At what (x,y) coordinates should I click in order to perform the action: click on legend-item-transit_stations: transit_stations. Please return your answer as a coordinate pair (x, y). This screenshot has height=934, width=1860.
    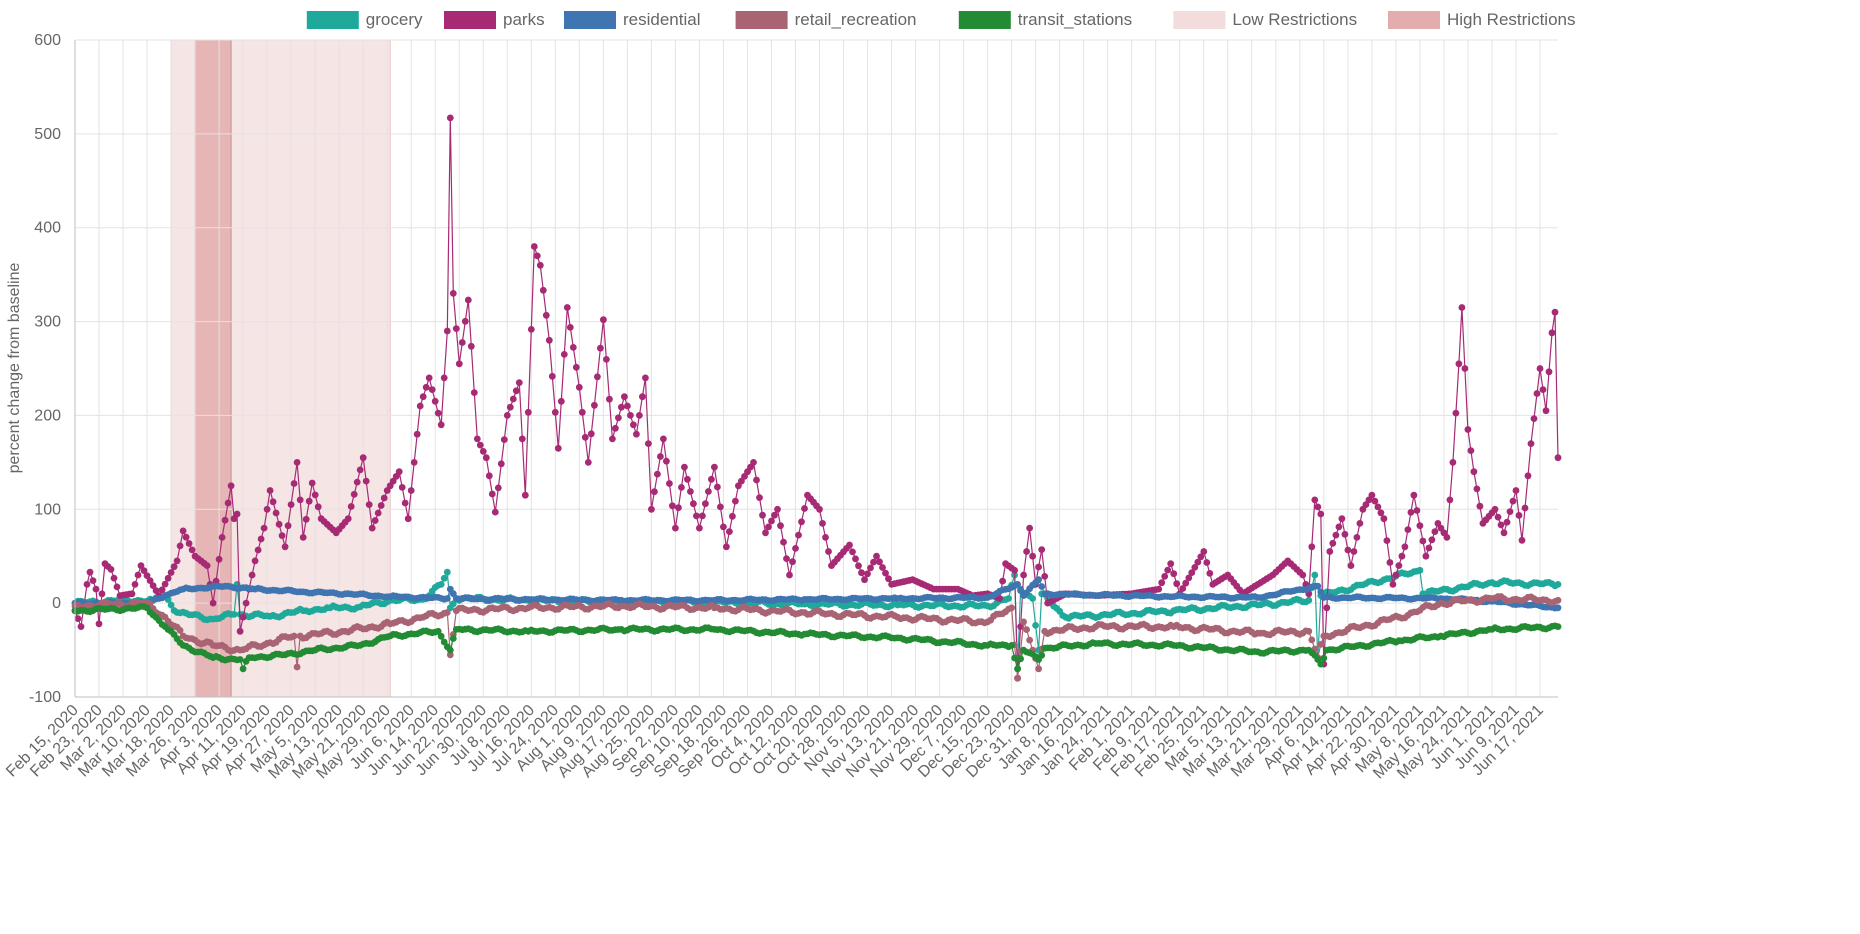
    Looking at the image, I should click on (1045, 19).